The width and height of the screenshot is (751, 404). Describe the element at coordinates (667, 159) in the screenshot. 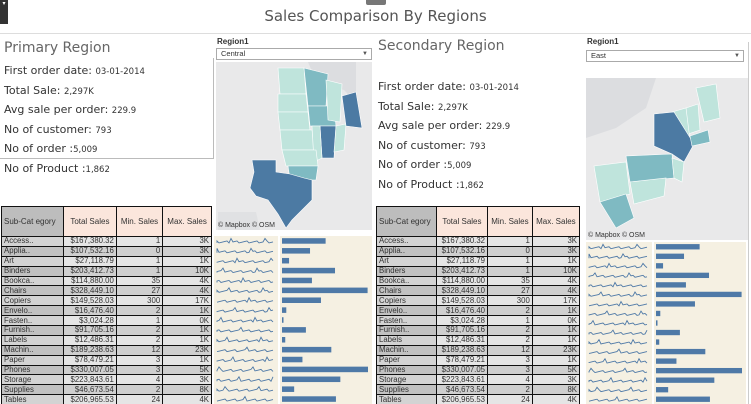

I see `secondary-region-map: © Mapbox © OSM` at that location.